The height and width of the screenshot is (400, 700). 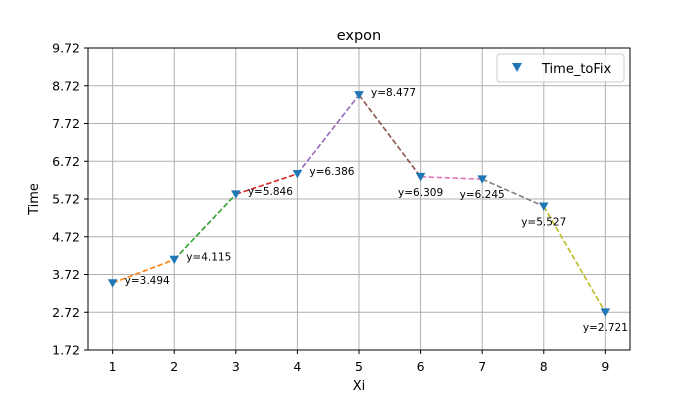 What do you see at coordinates (66, 48) in the screenshot?
I see `y-tick-label: 9.72` at bounding box center [66, 48].